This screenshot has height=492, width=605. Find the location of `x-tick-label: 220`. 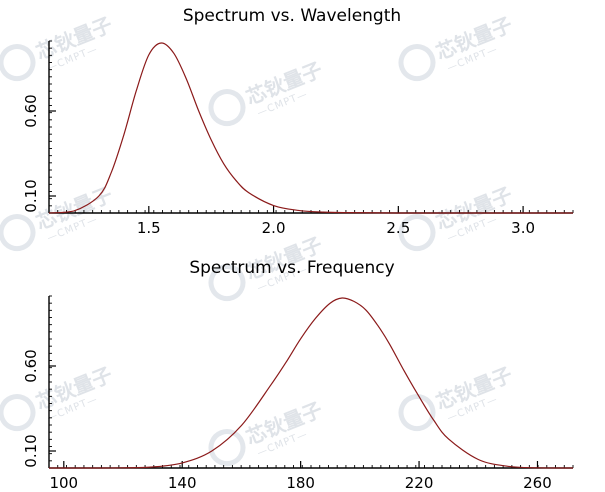

x-tick-label: 220 is located at coordinates (419, 483).